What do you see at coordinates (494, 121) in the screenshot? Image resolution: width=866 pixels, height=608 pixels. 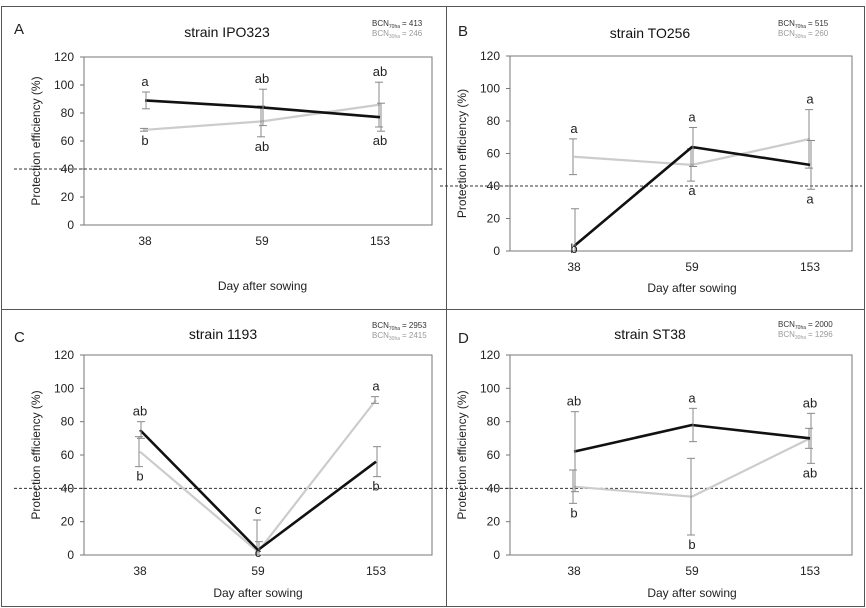 I see `panel-b-y-tick-label: 80` at bounding box center [494, 121].